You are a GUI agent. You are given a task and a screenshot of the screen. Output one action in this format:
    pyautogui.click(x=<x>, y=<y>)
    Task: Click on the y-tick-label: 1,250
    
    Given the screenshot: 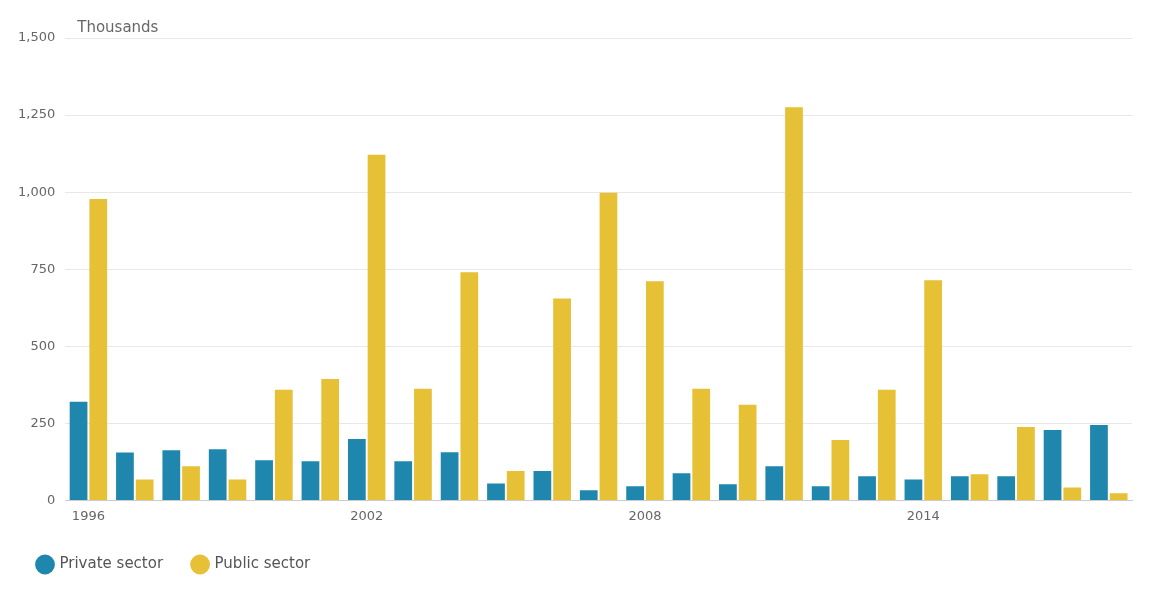 What is the action you would take?
    pyautogui.click(x=37, y=114)
    